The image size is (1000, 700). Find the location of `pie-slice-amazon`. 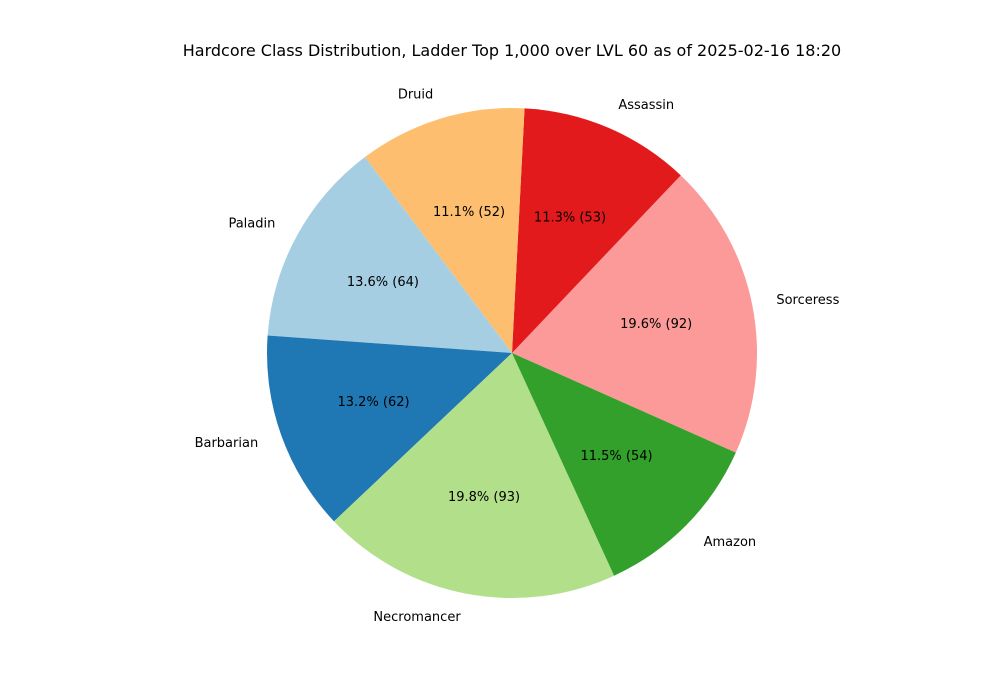

pie-slice-amazon is located at coordinates (624, 464).